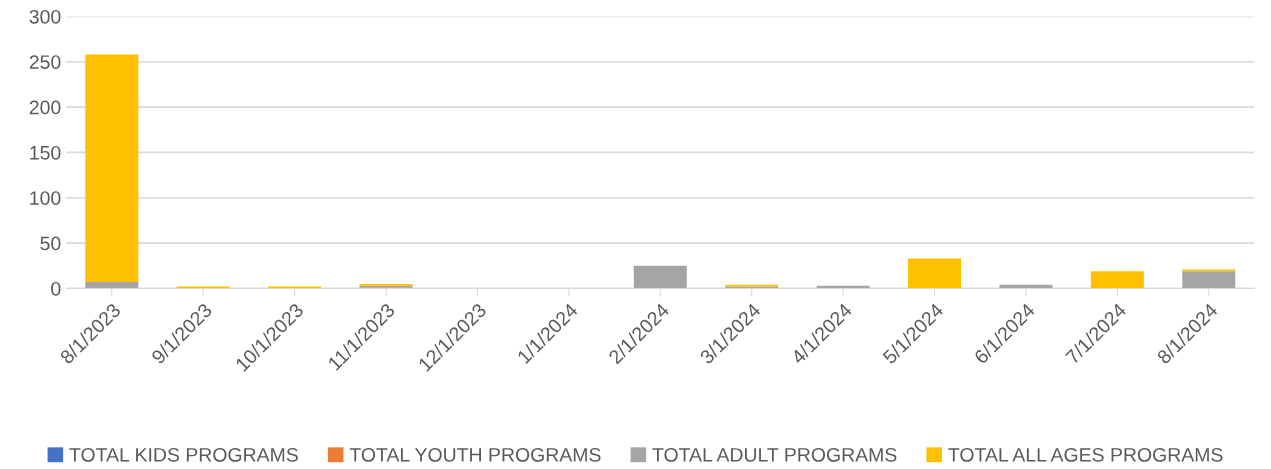 This screenshot has height=469, width=1271. I want to click on legend-label: TOTAL YOUTH PROGRAMS, so click(475, 454).